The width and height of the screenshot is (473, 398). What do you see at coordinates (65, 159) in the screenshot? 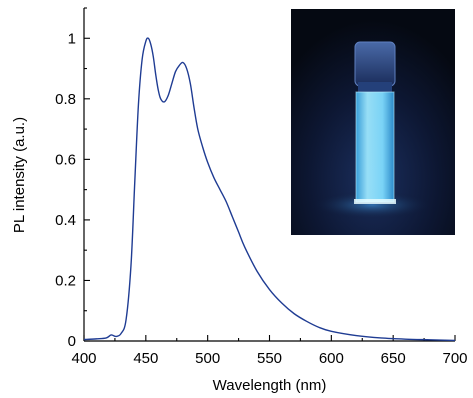
I see `y-tick-label: 0.6` at bounding box center [65, 159].